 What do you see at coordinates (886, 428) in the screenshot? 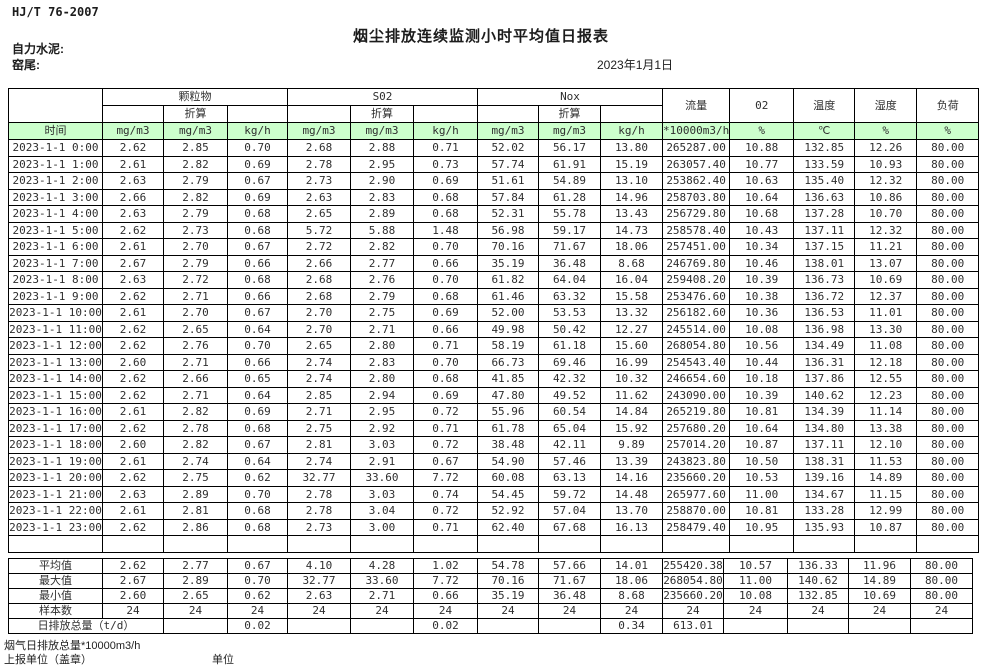
I see `data-cell: 13.38` at bounding box center [886, 428].